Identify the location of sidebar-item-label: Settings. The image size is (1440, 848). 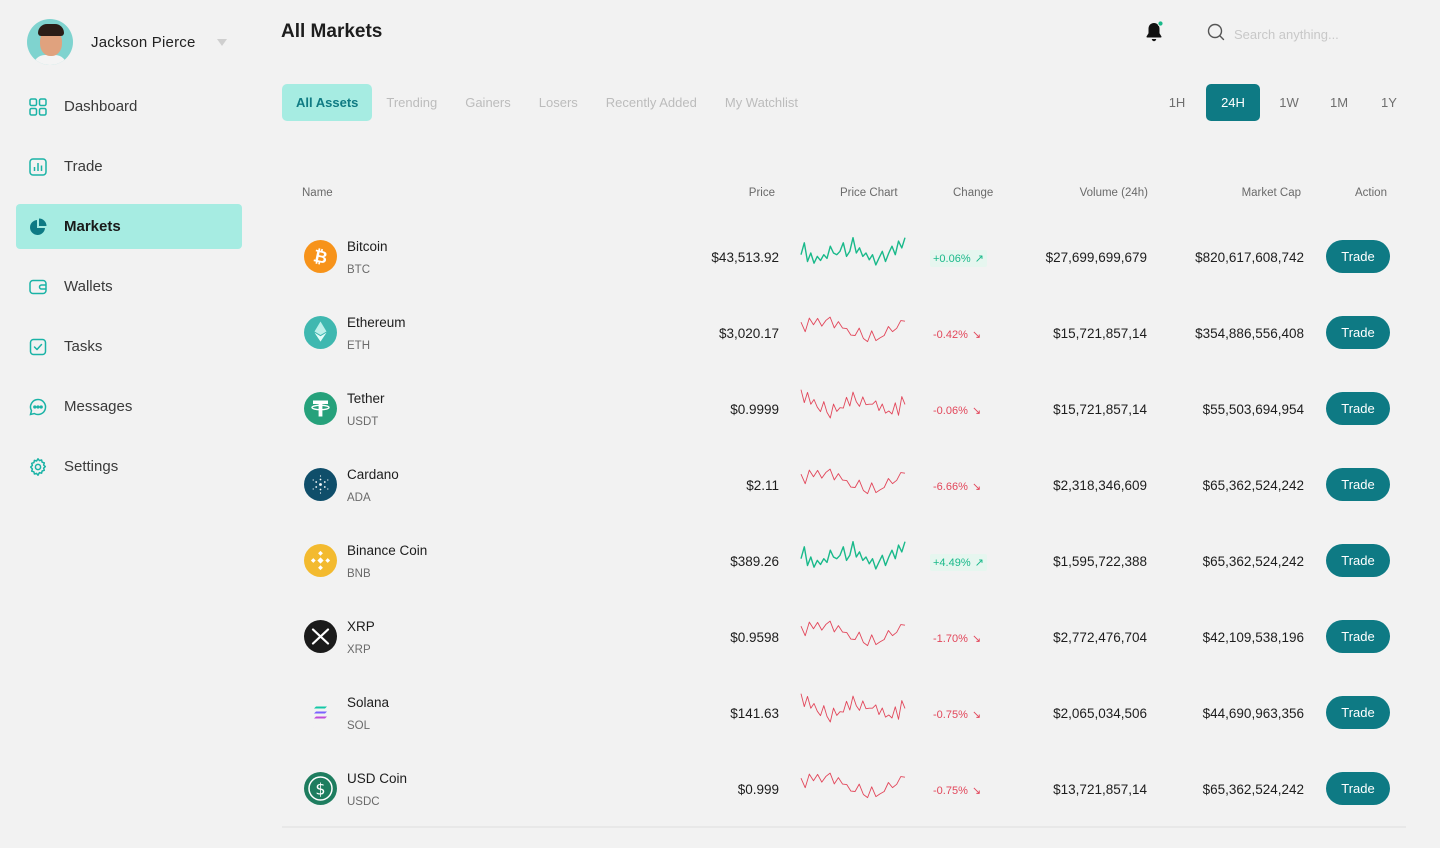
(91, 466).